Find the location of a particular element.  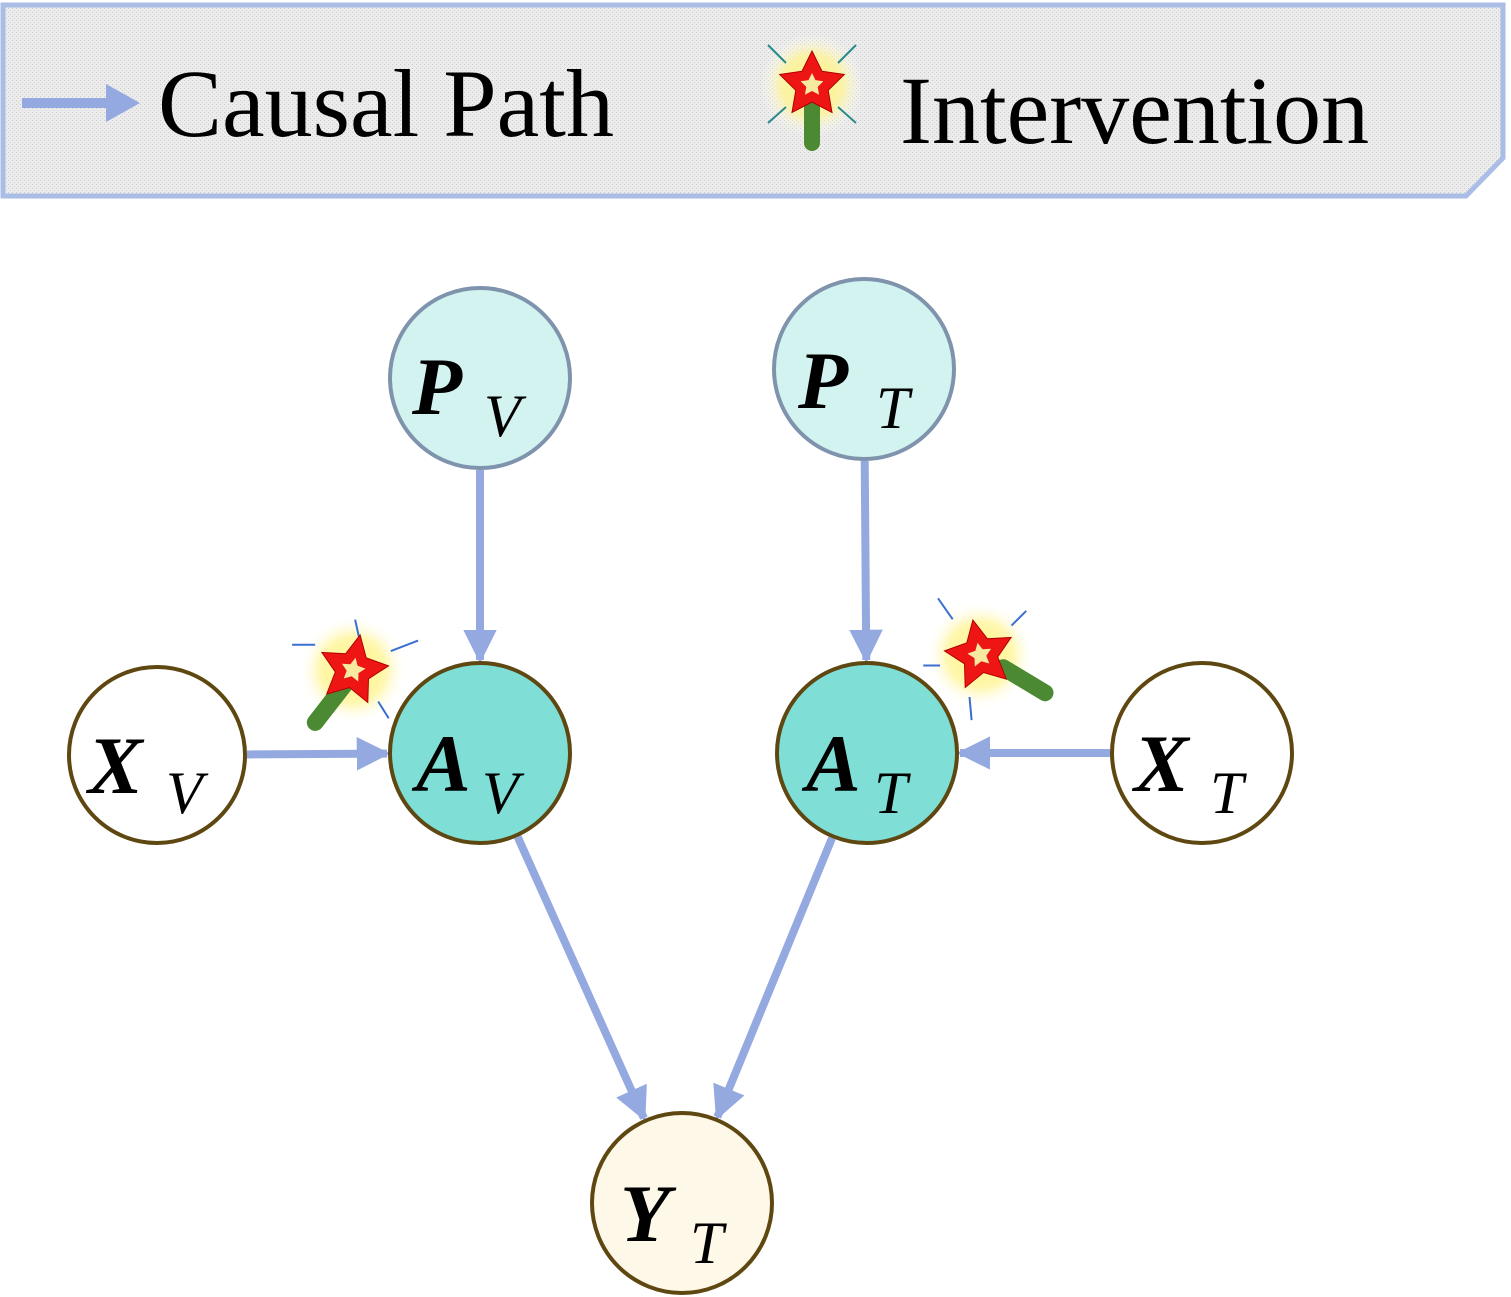

node-attention-visual-symbol: A is located at coordinates (441, 763).